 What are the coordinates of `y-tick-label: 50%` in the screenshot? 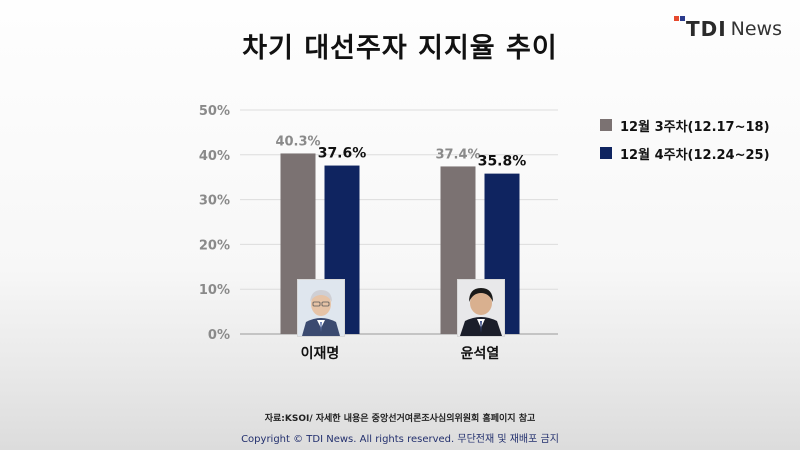 It's located at (214, 111).